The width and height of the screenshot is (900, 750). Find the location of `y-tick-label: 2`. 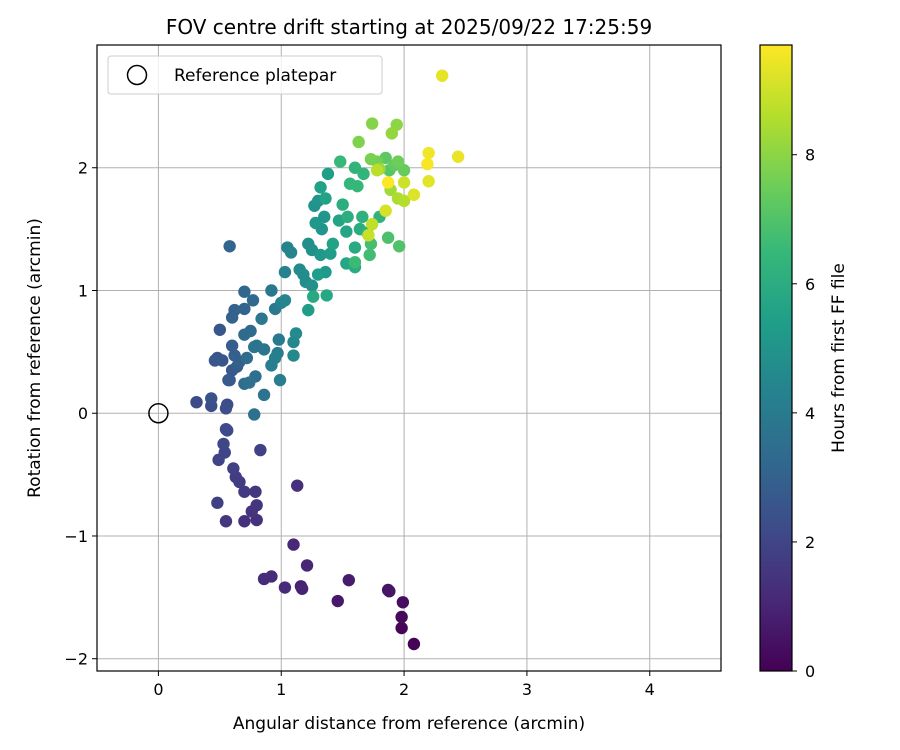

y-tick-label: 2 is located at coordinates (83, 168).